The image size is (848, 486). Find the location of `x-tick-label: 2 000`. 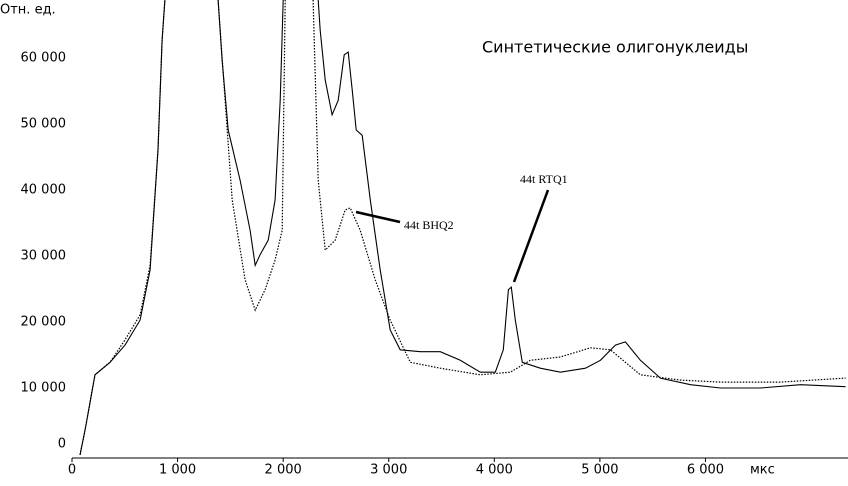

x-tick-label: 2 000 is located at coordinates (283, 470).